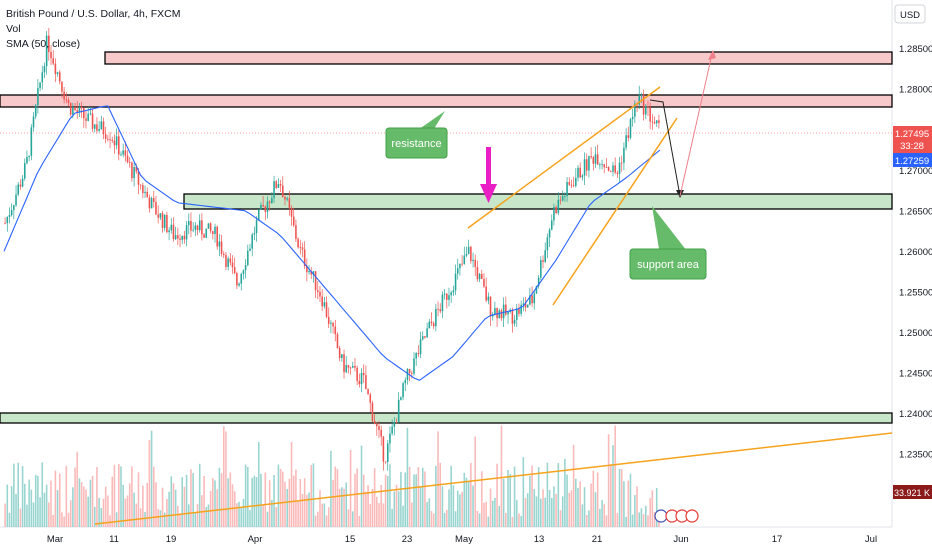 This screenshot has height=550, width=932. I want to click on sma-indicator-label: SMA (50, close), so click(43, 44).